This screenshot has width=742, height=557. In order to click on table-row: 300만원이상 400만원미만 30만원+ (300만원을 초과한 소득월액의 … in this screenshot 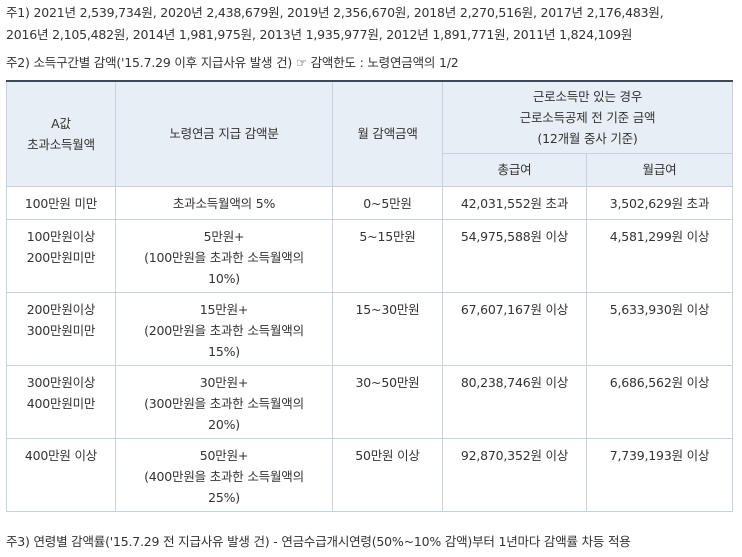, I will do `click(369, 401)`.